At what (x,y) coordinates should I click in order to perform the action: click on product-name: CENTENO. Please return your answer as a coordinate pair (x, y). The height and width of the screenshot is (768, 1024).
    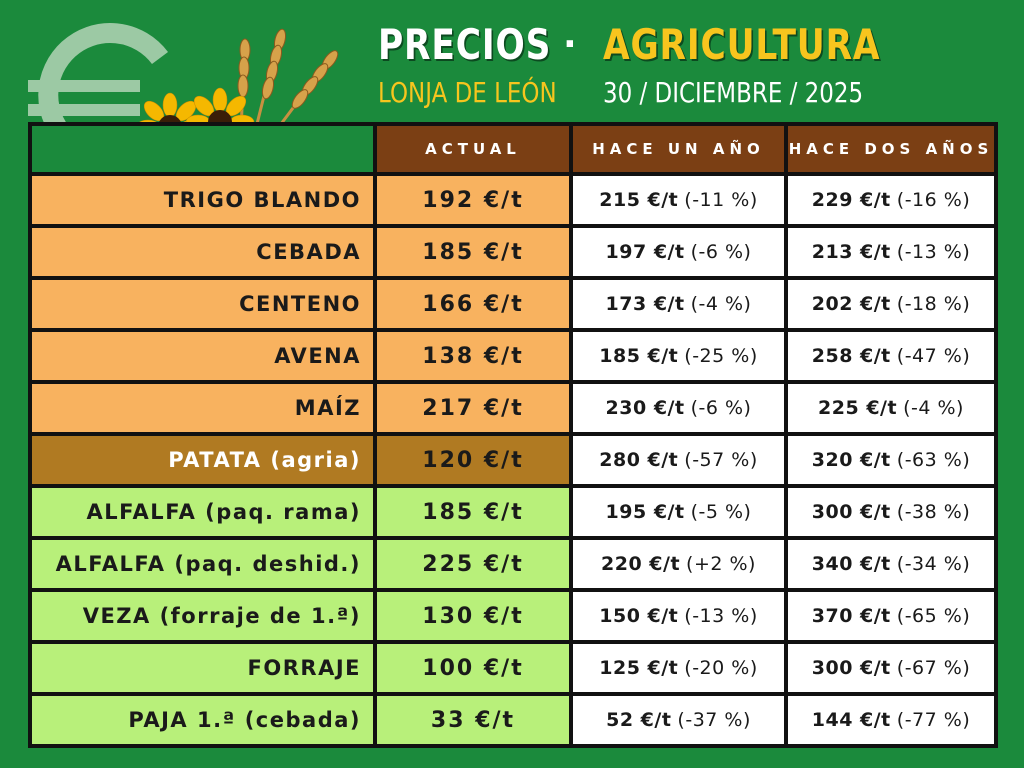
    Looking at the image, I should click on (202, 304).